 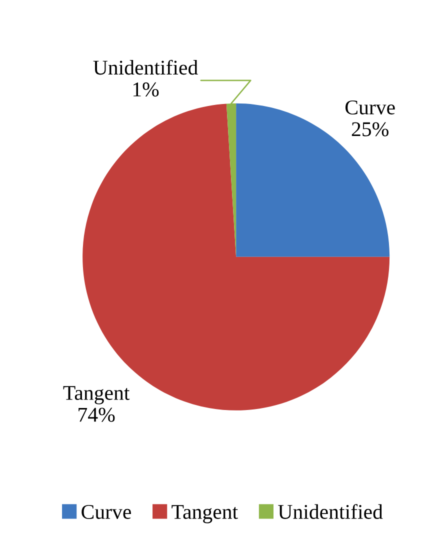 I want to click on data-label: 25%, so click(x=370, y=129).